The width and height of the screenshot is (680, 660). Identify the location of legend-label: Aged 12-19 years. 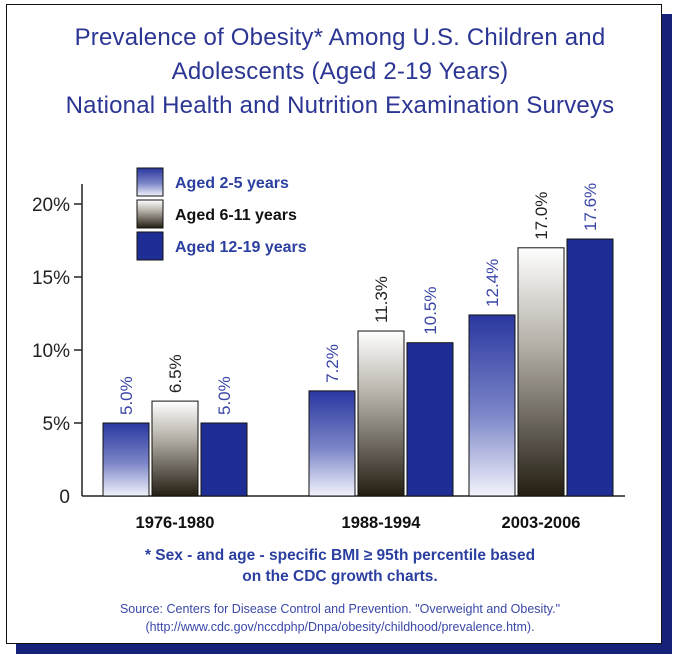
(241, 247).